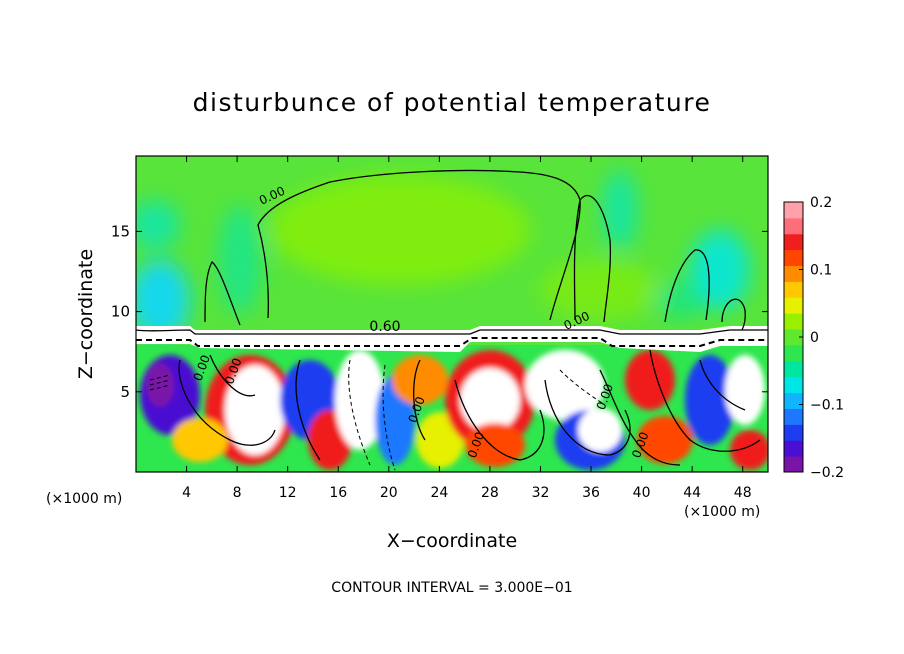  I want to click on y-tick-label: 15, so click(120, 231).